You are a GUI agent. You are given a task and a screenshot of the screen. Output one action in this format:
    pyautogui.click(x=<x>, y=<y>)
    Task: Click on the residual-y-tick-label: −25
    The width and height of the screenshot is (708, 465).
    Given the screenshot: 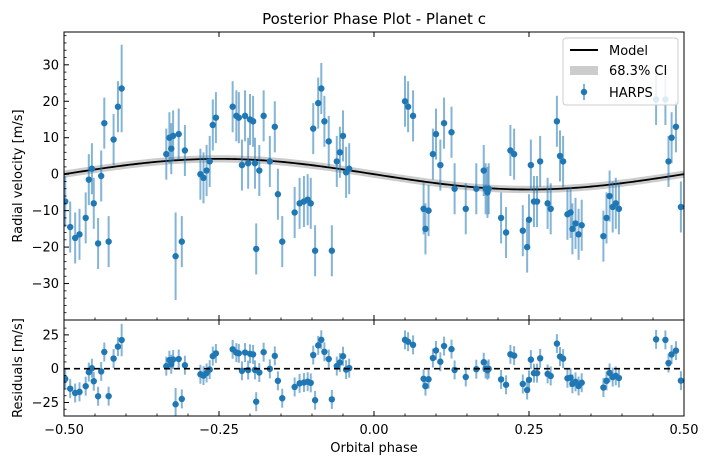 What is the action you would take?
    pyautogui.click(x=45, y=403)
    